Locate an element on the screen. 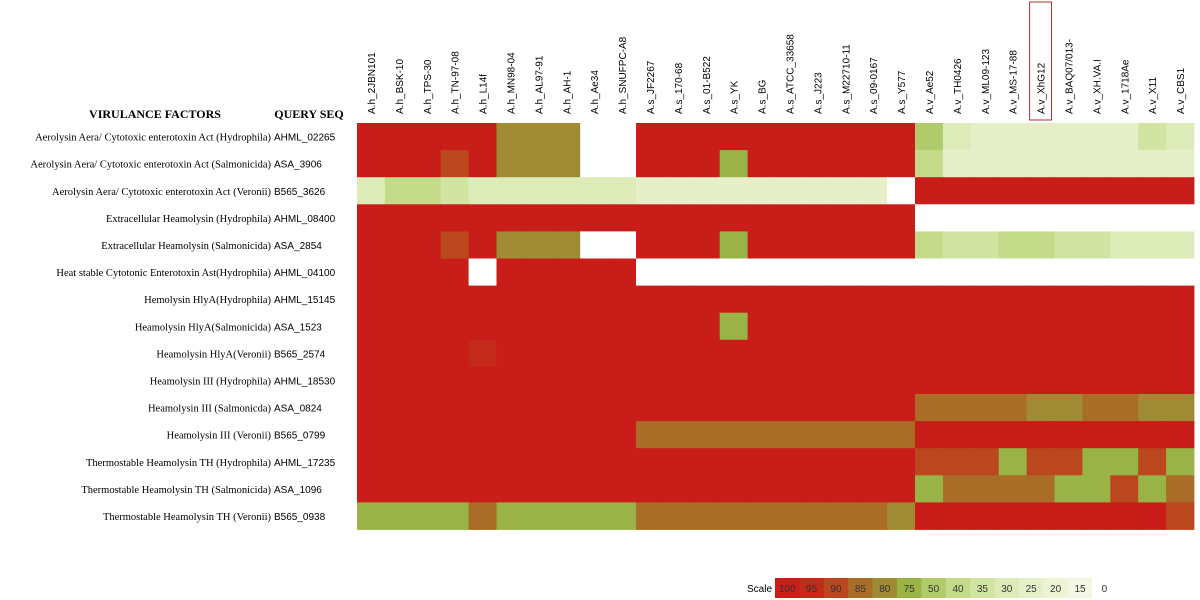 The image size is (1200, 600). column-label: A.s_09-0167 is located at coordinates (874, 85).